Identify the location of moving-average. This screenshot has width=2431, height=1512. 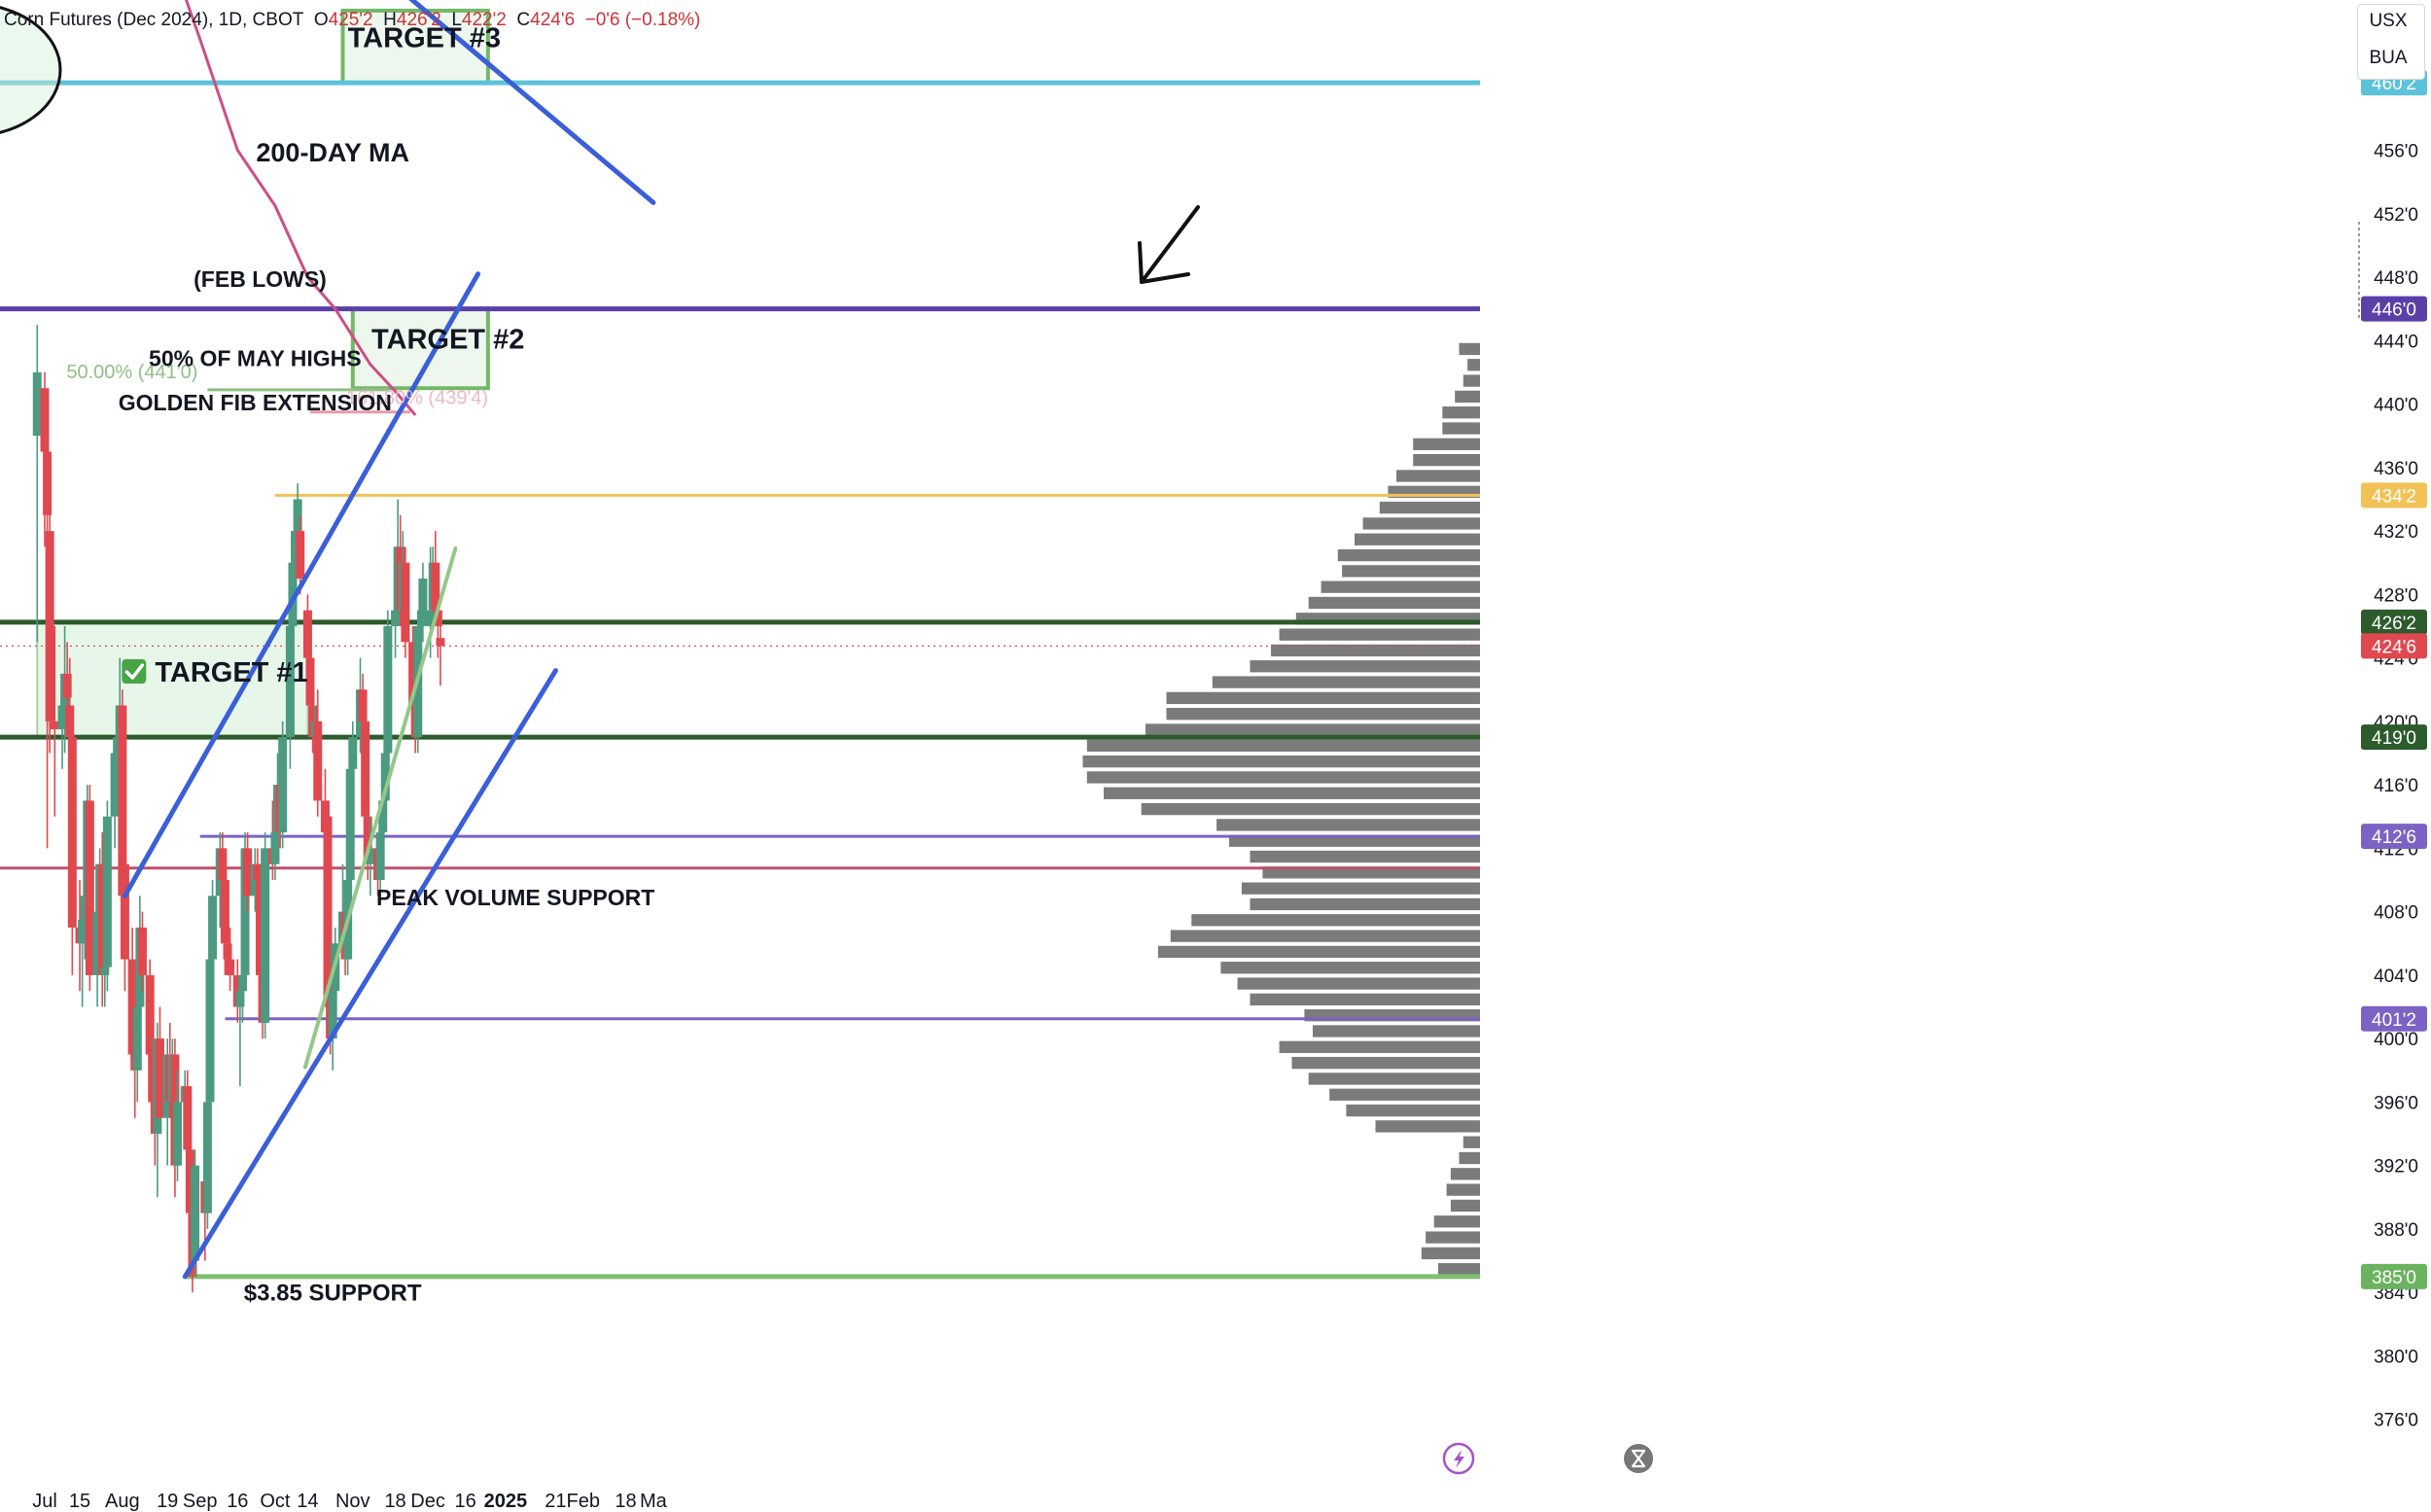
(296, 208).